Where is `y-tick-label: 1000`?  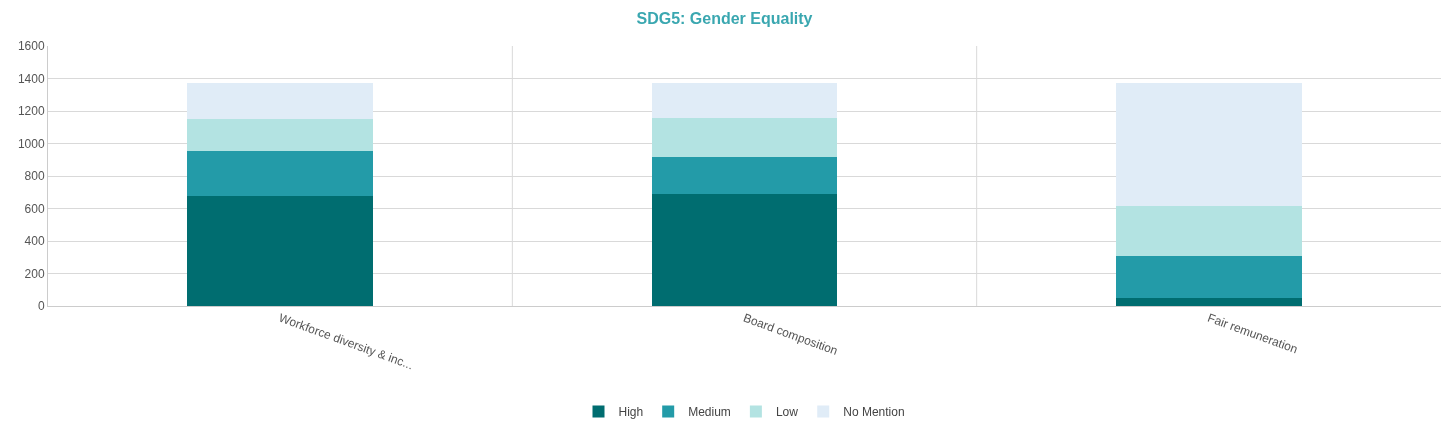
y-tick-label: 1000 is located at coordinates (31, 143).